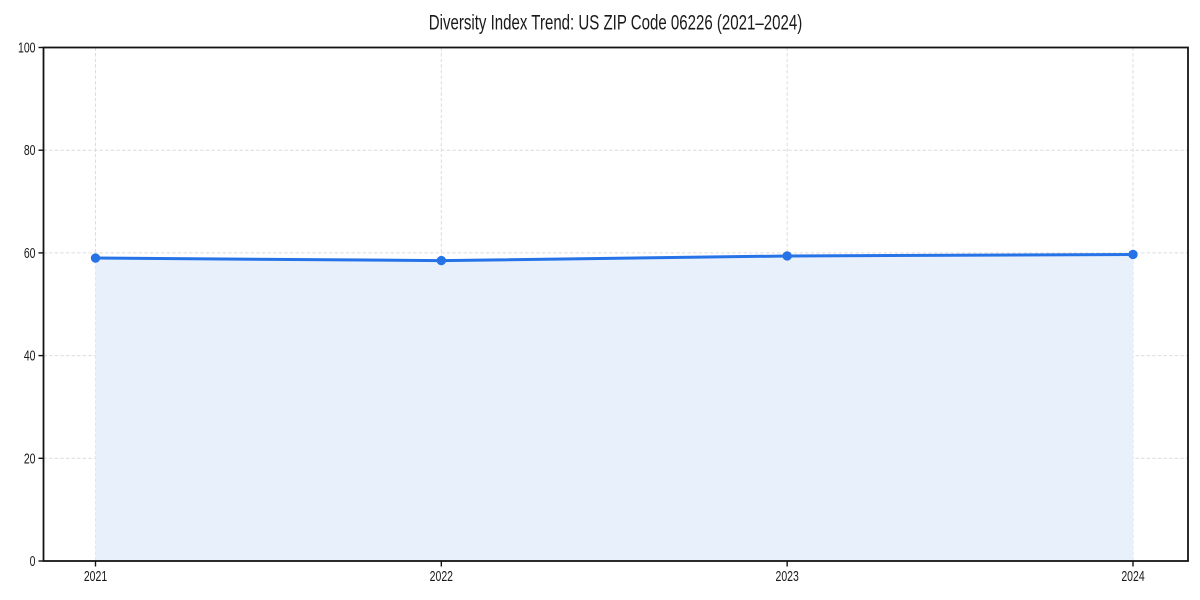 The width and height of the screenshot is (1200, 600). Describe the element at coordinates (1133, 254) in the screenshot. I see `data-point-2024` at that location.